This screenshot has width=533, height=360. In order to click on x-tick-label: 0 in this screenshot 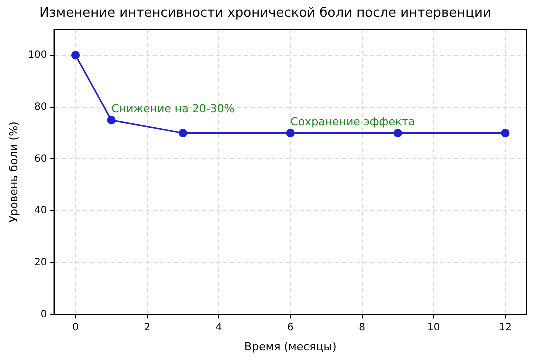, I will do `click(75, 328)`.